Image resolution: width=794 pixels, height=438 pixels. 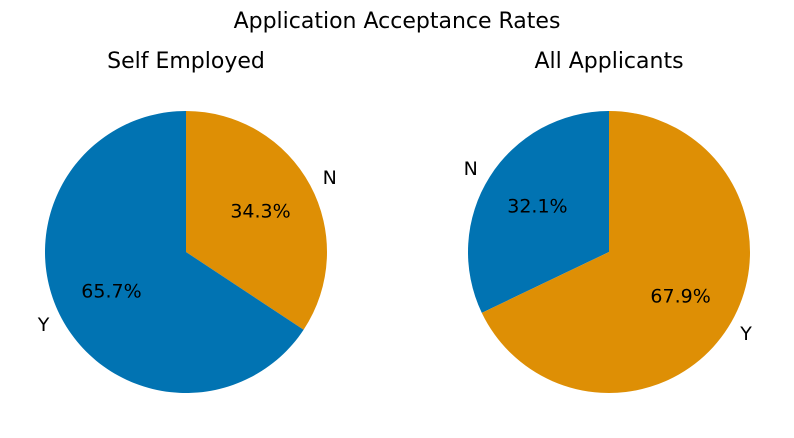 What do you see at coordinates (186, 61) in the screenshot?
I see `pie-title-self-employed: Self Employed` at bounding box center [186, 61].